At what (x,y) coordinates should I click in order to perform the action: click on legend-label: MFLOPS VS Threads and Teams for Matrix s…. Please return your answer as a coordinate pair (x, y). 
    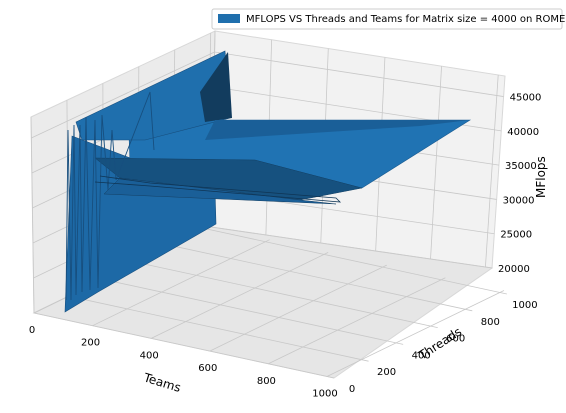
    Looking at the image, I should click on (405, 19).